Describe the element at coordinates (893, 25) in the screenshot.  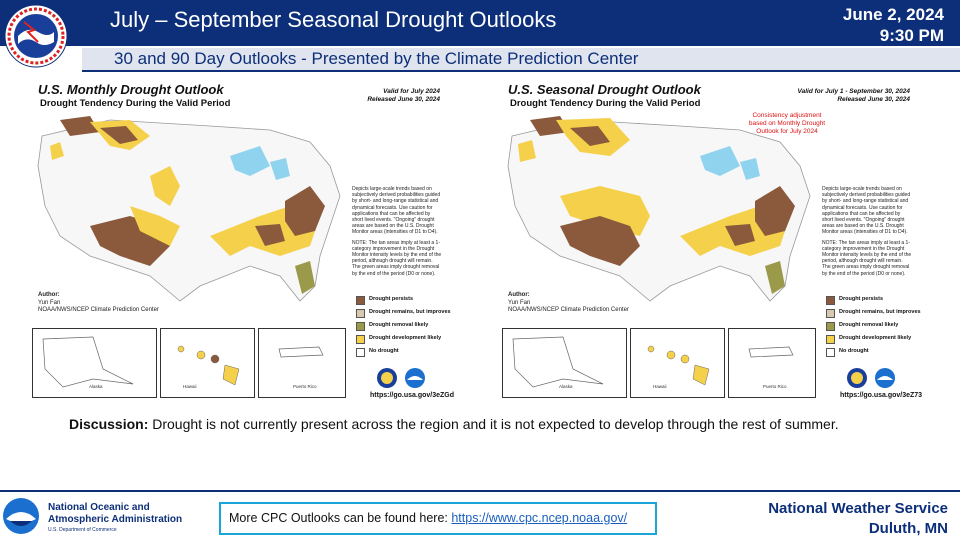
I see `issue-date: June 2, 2024 9:30 PM` at that location.